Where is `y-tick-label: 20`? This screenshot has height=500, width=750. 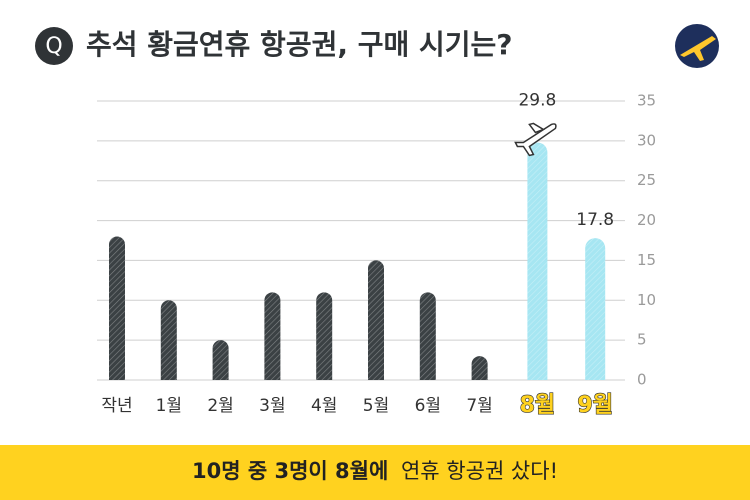
y-tick-label: 20 is located at coordinates (646, 220).